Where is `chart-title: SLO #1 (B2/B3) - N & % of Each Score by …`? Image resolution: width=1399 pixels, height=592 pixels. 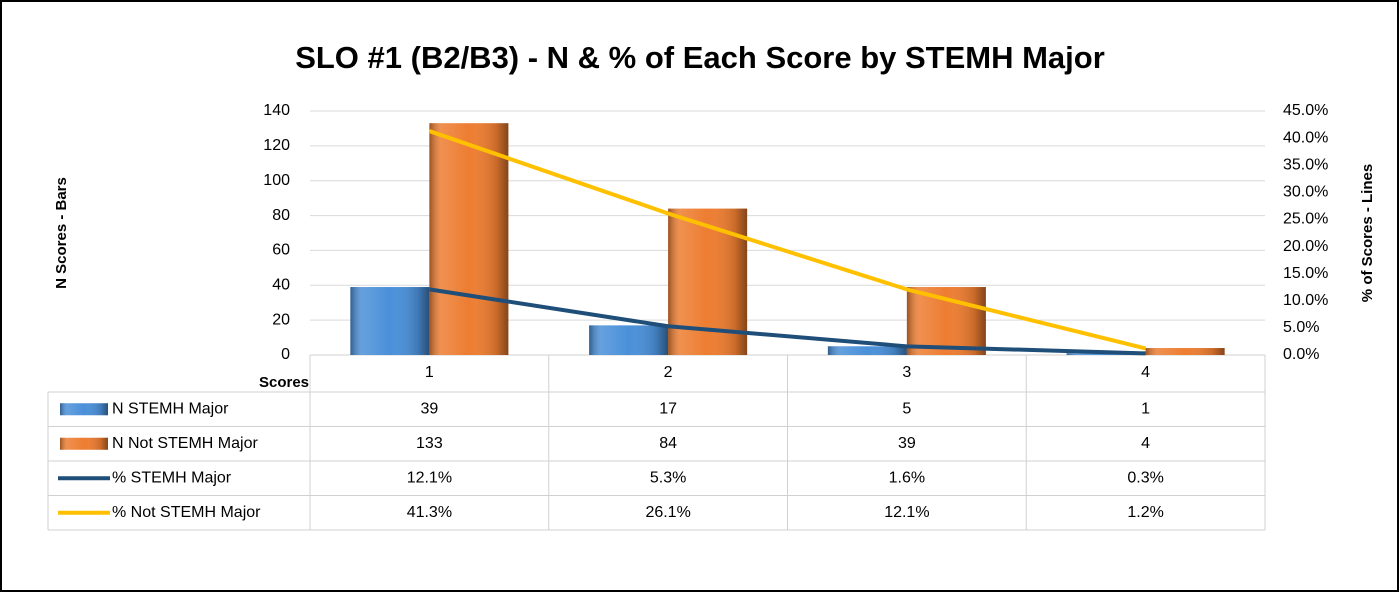
chart-title: SLO #1 (B2/B3) - N & % of Each Score by … is located at coordinates (700, 57).